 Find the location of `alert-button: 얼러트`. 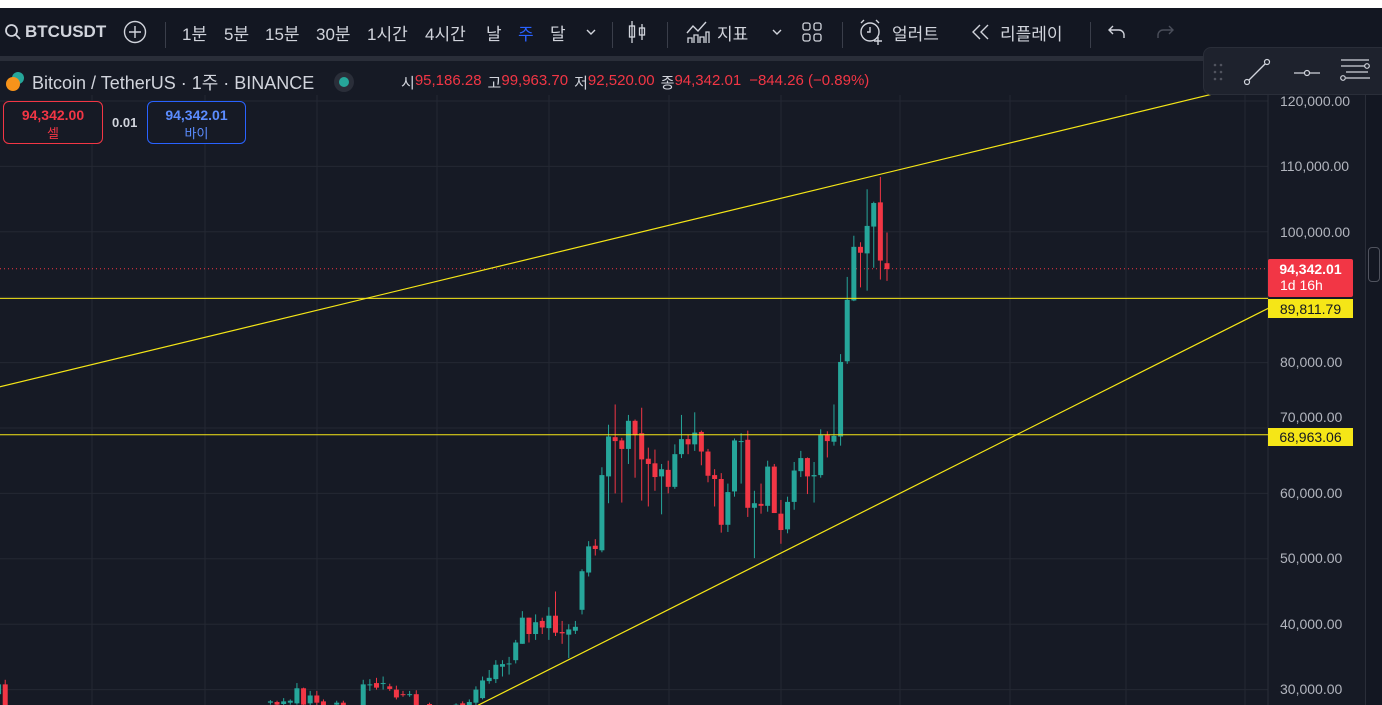

alert-button: 얼러트 is located at coordinates (898, 32).